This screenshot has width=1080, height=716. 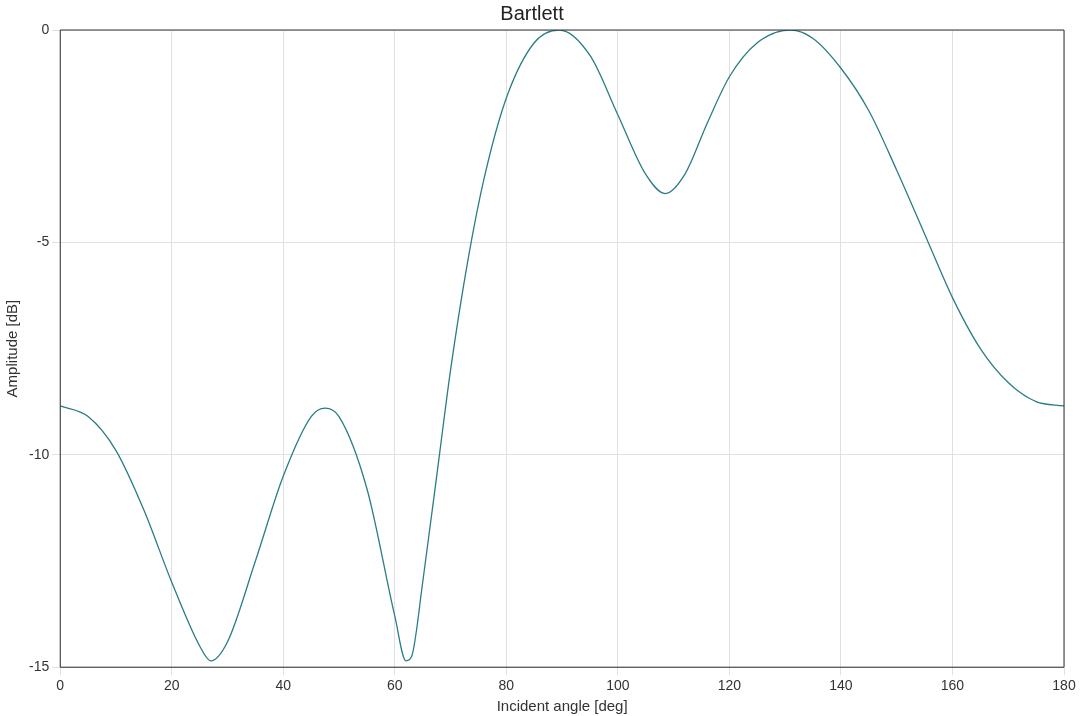 What do you see at coordinates (532, 12) in the screenshot?
I see `chart-title: Bartlett` at bounding box center [532, 12].